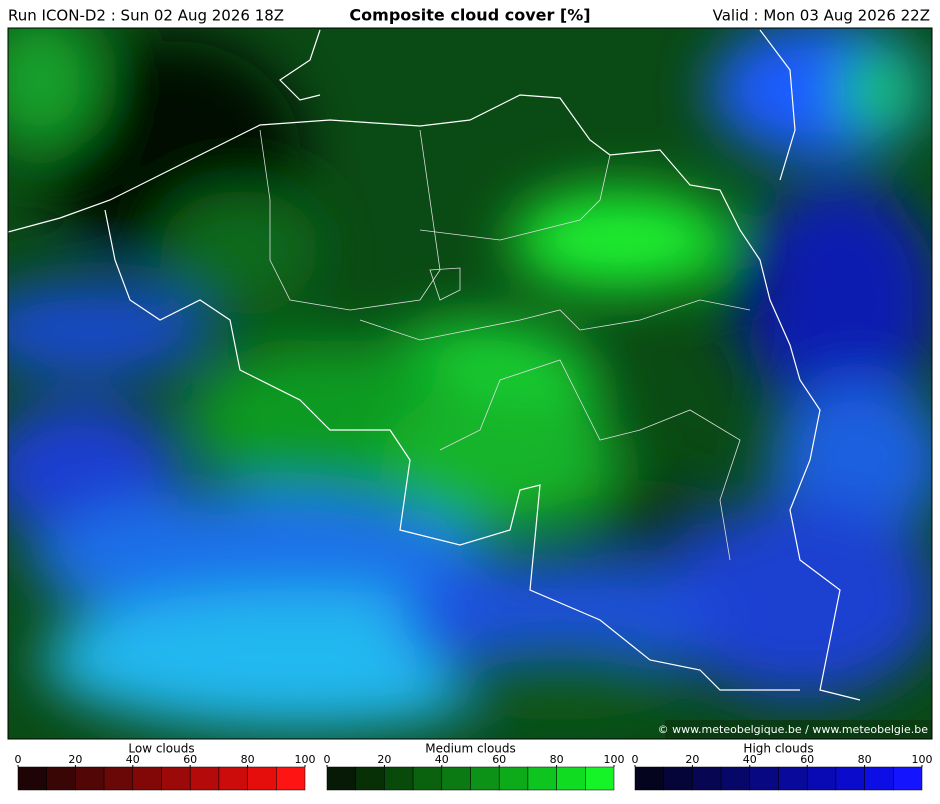 The height and width of the screenshot is (804, 940). Describe the element at coordinates (146, 16) in the screenshot. I see `run-label: Run ICON-D2 : Sun 02 Aug 2026 18Z` at that location.